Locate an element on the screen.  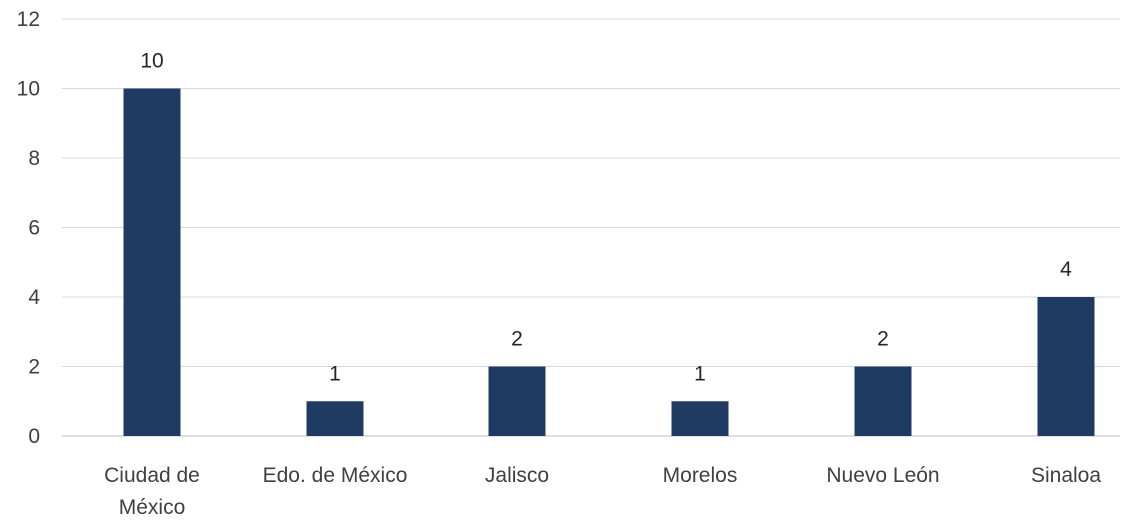
x-tick-label: Jalisco is located at coordinates (517, 475).